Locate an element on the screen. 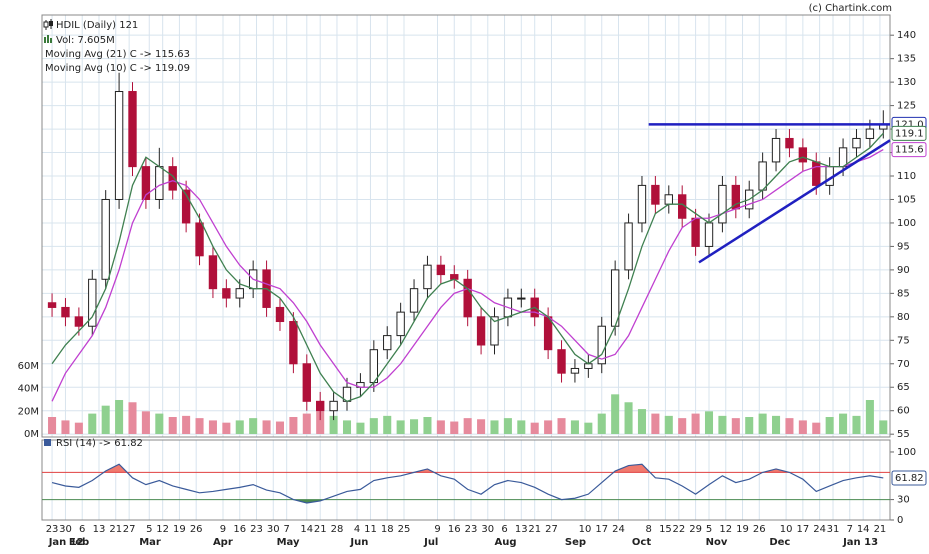  y-tick-label: 70 is located at coordinates (903, 364).